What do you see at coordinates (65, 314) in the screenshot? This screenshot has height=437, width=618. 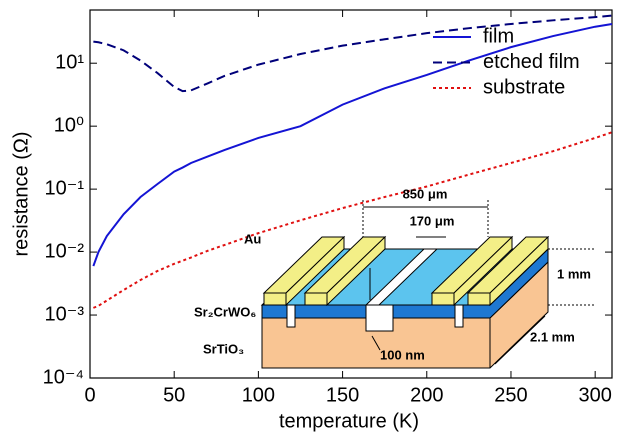 I see `y-tick-label: 10⁻³` at bounding box center [65, 314].